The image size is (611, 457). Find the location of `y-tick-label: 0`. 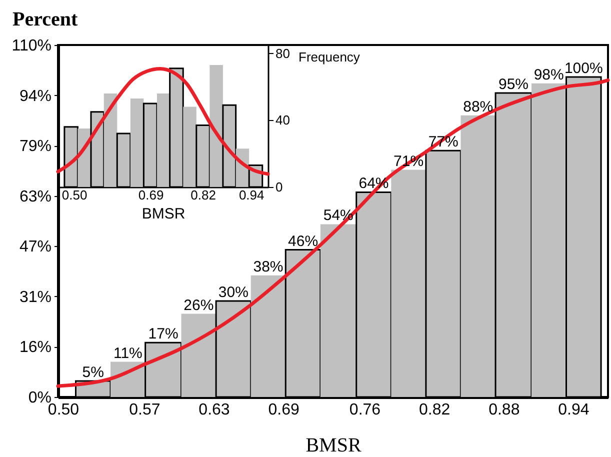

y-tick-label: 0 is located at coordinates (279, 187).